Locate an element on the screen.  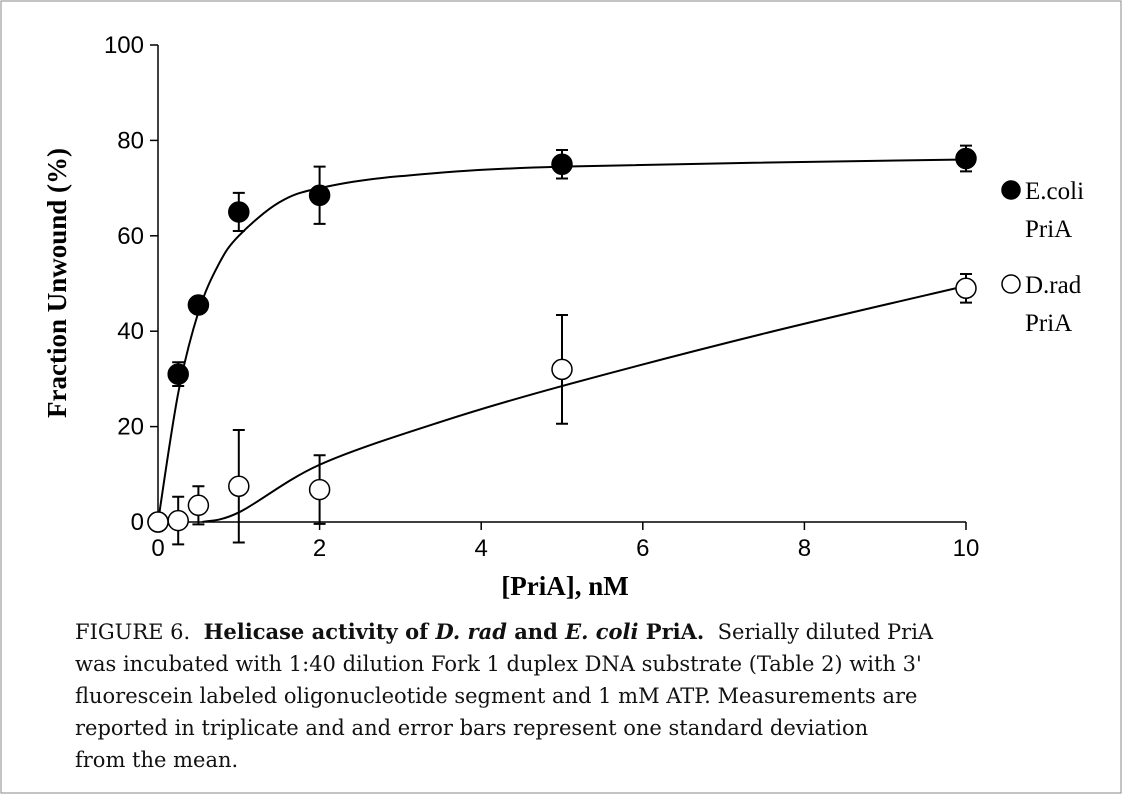
x-tick-label: 2 is located at coordinates (319, 548).